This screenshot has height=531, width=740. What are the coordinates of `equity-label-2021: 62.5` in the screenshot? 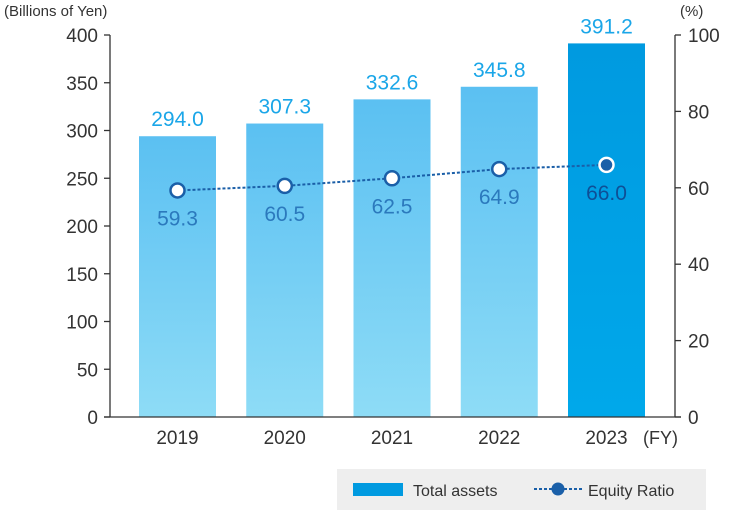 It's located at (392, 206).